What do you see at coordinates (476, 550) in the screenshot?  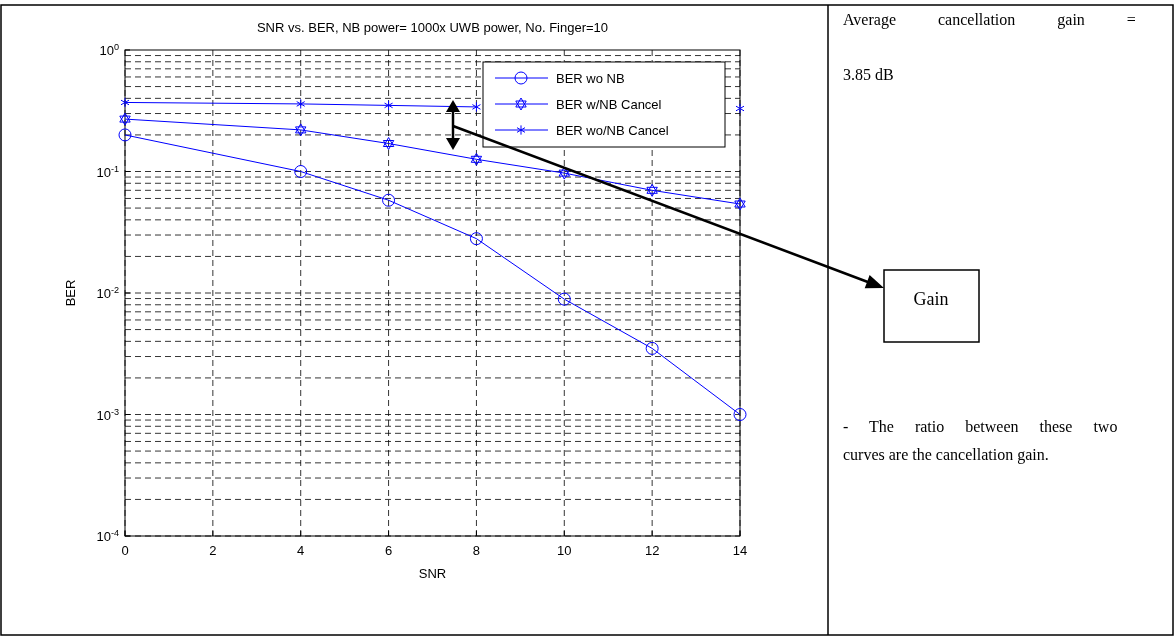 I see `x-tick-label: 8` at bounding box center [476, 550].